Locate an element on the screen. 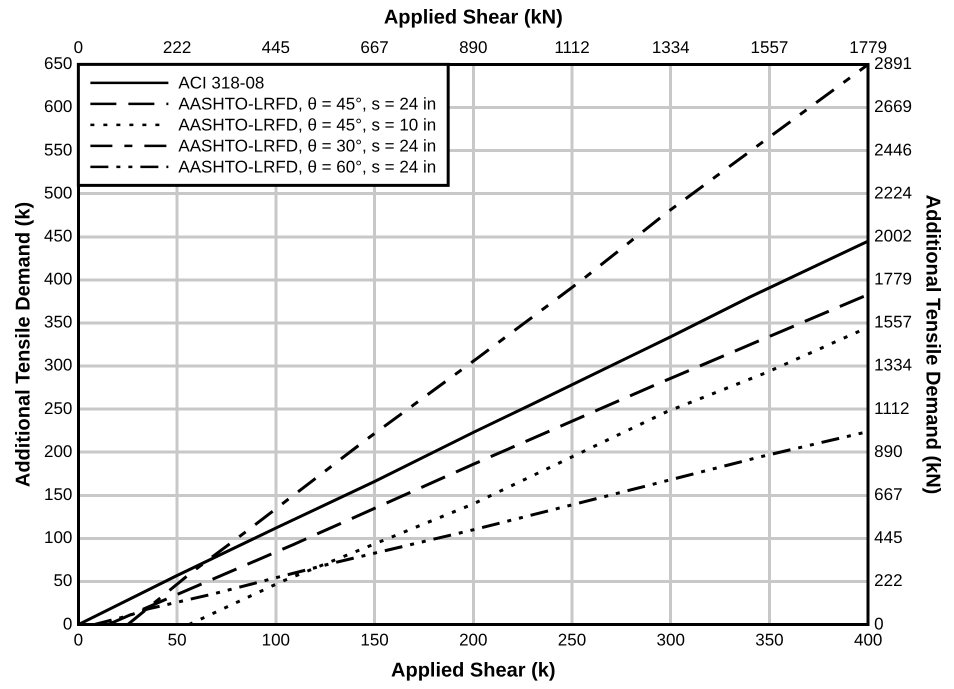 The width and height of the screenshot is (954, 689). y2-tick-label: 1334 is located at coordinates (893, 365).